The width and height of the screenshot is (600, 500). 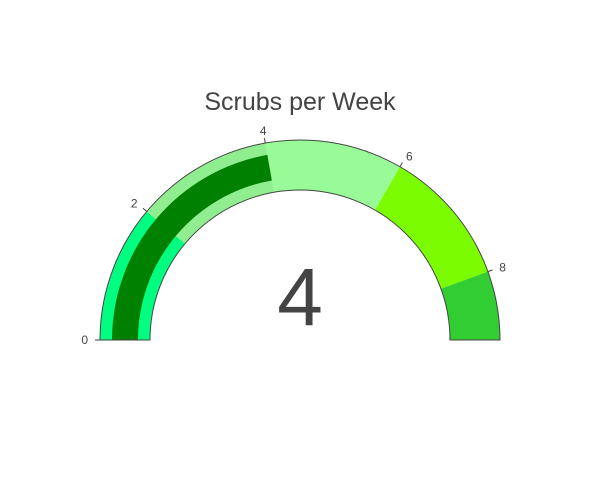 What do you see at coordinates (84, 340) in the screenshot?
I see `gauge-tick-label: 0` at bounding box center [84, 340].